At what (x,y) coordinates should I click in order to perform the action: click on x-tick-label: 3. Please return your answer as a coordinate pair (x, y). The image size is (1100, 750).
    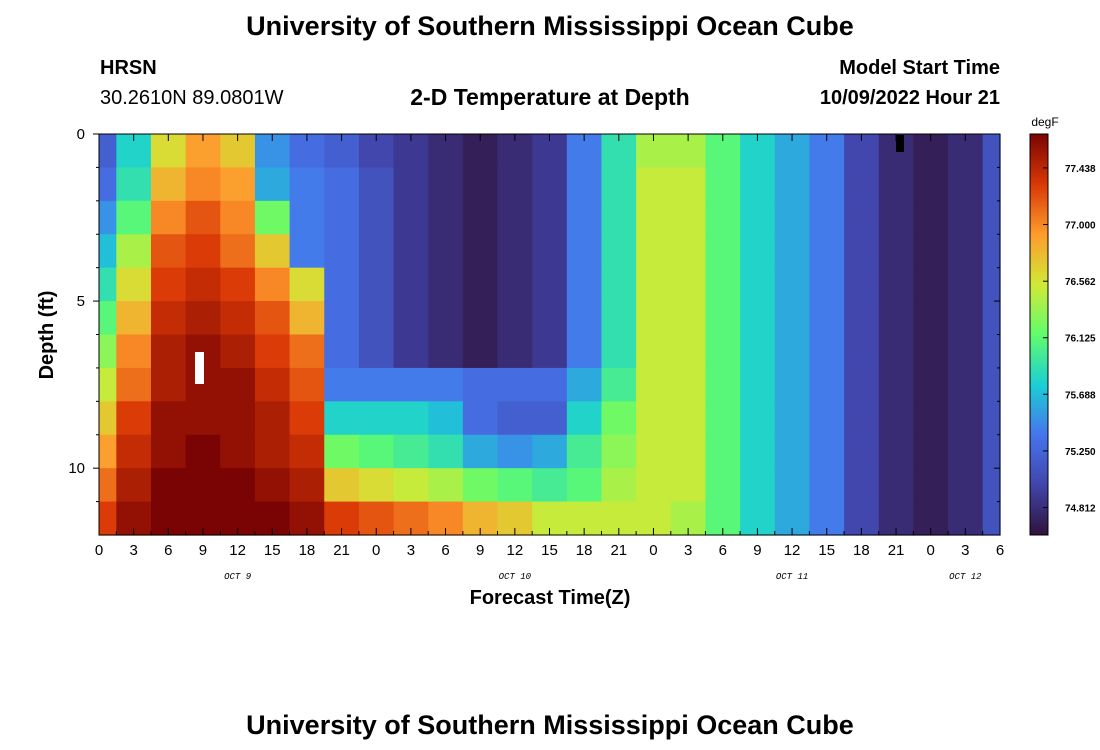
    Looking at the image, I should click on (411, 550).